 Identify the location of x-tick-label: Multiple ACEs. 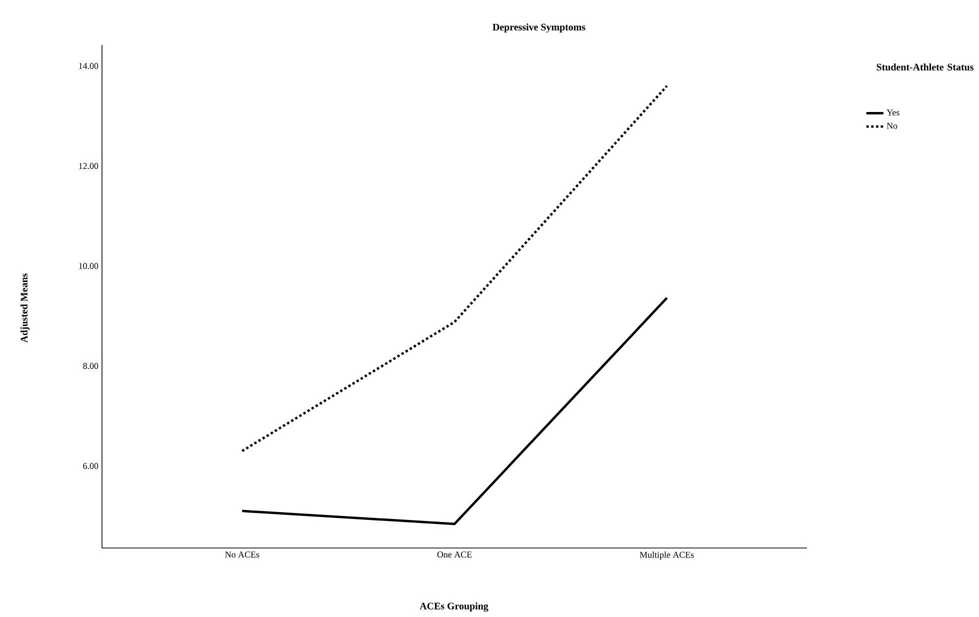
(667, 556).